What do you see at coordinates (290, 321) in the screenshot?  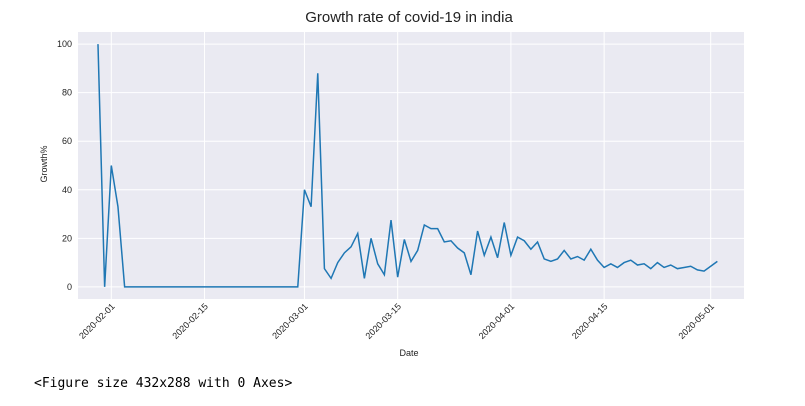 I see `x-tick-label: 2020-03-01` at bounding box center [290, 321].